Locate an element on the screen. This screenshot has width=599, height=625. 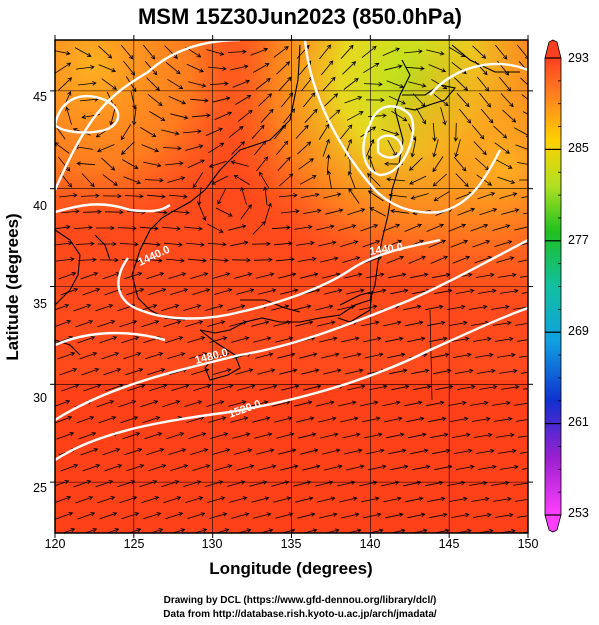
colorbar-tick-label: 285 is located at coordinates (578, 148).